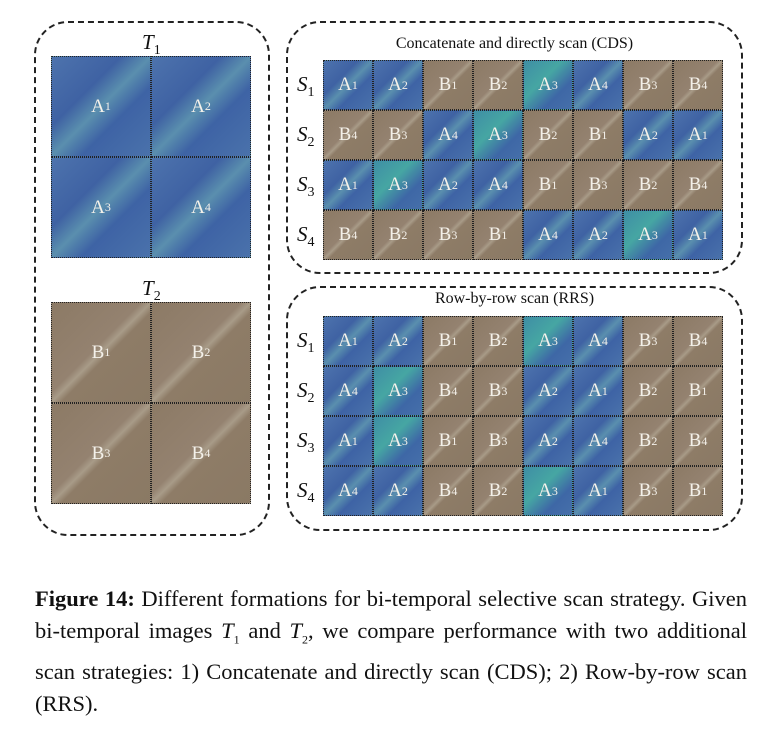 The height and width of the screenshot is (743, 775). I want to click on cds-title: Concatenate and directly scan (CDS), so click(514, 43).